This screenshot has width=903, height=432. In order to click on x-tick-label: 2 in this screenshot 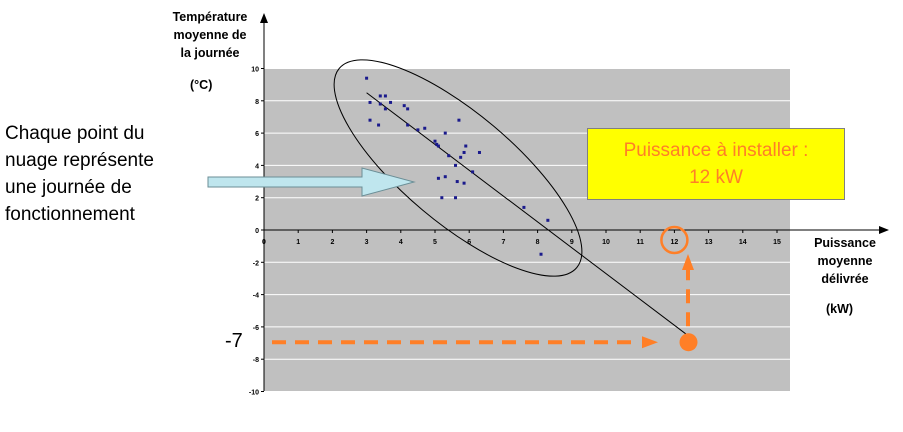, I will do `click(332, 242)`.